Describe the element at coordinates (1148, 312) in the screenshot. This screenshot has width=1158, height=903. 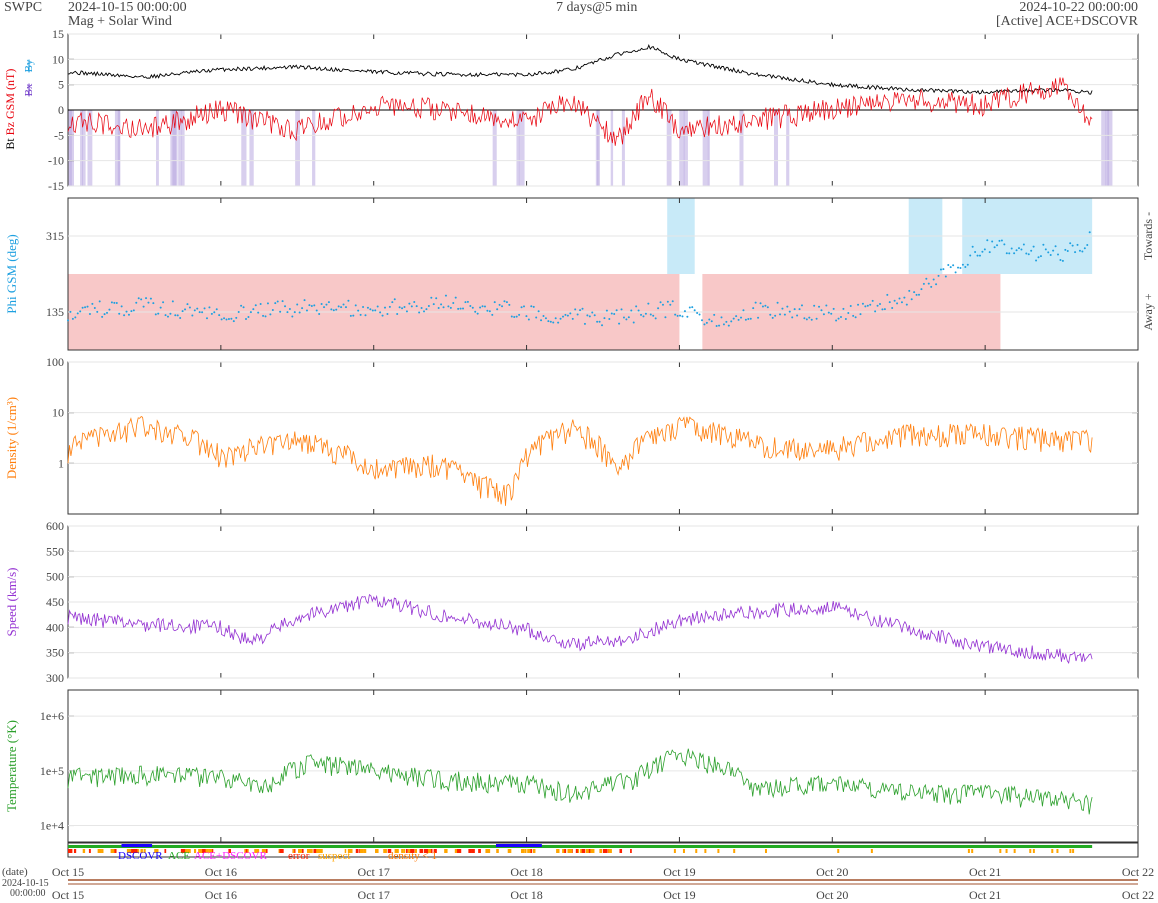
I see `label-away: Away +` at that location.